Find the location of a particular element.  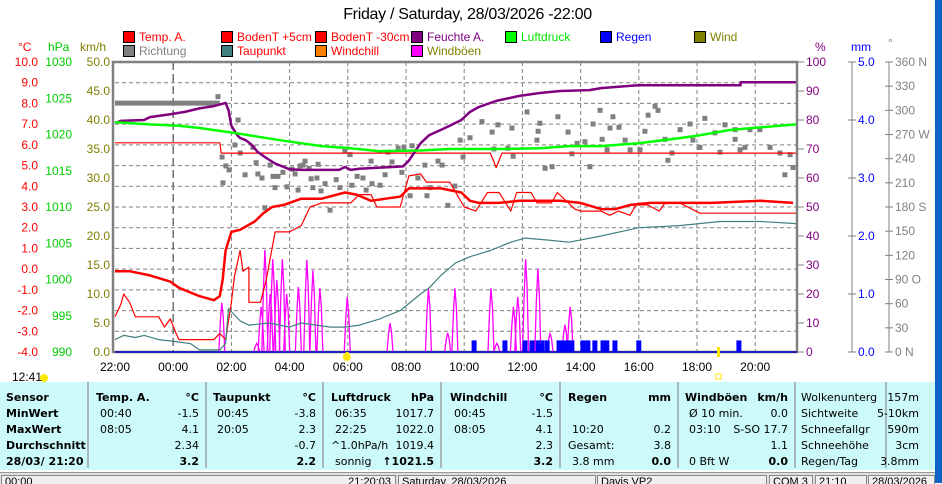

cell-label: 3.8 mm is located at coordinates (593, 461).